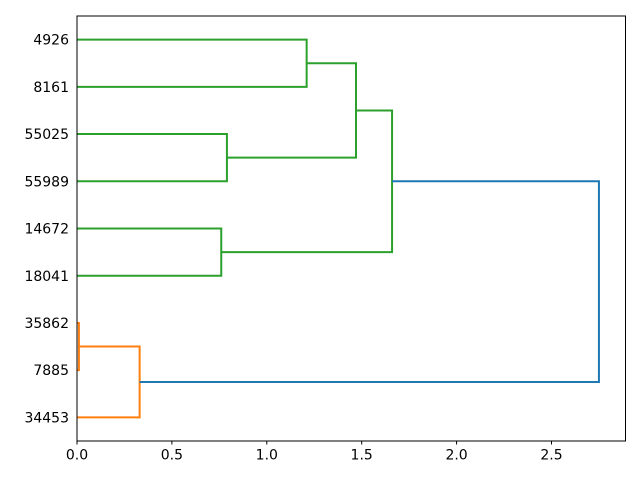 Image resolution: width=640 pixels, height=480 pixels. Describe the element at coordinates (51, 88) in the screenshot. I see `leaf-label: 8161` at that location.